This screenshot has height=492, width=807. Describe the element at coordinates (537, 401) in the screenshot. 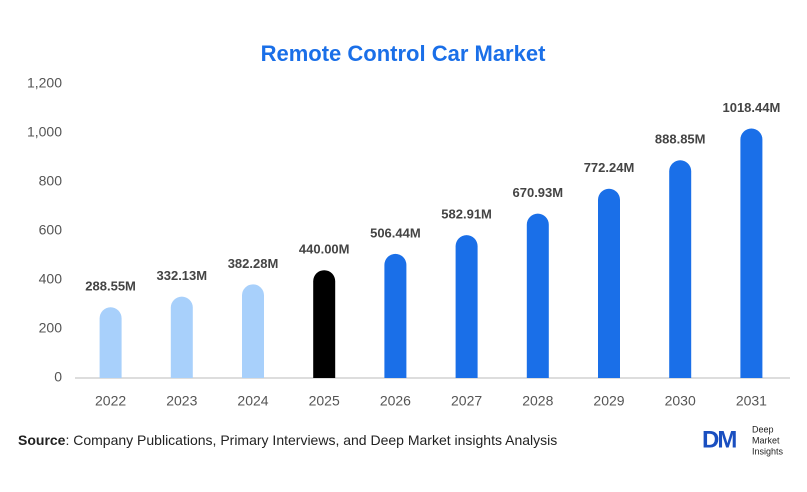

I see `x-tick-label: 2028` at that location.